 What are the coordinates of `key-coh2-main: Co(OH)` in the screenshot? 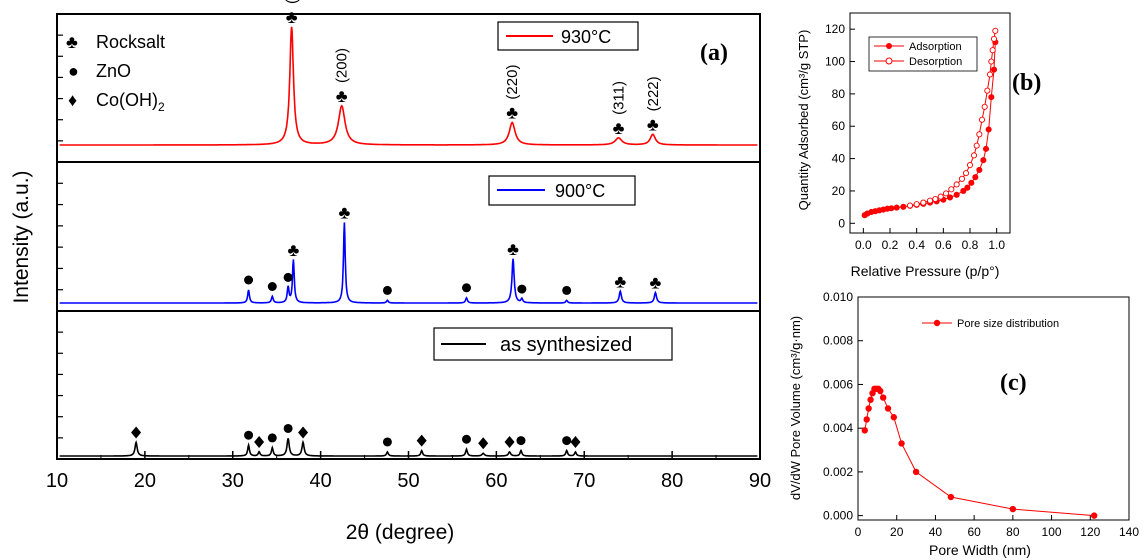 It's located at (127, 100).